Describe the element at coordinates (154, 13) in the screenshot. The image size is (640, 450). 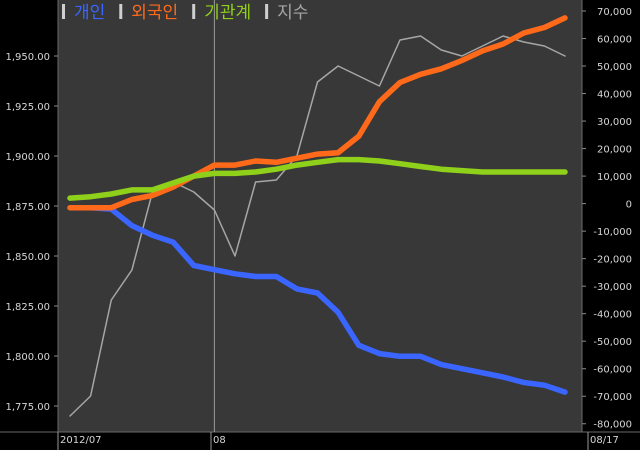
I see `legend-label: 외국인` at that location.